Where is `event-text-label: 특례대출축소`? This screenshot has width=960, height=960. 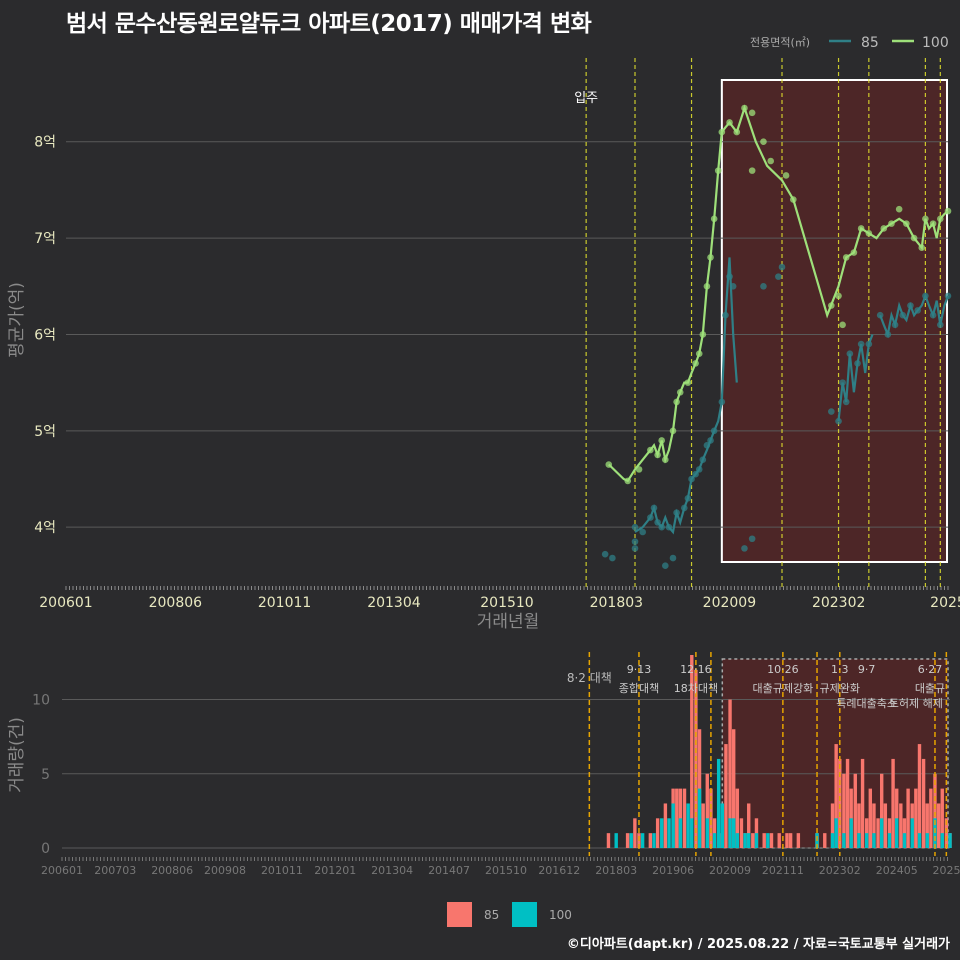 event-text-label: 특례대출축소 is located at coordinates (866, 703).